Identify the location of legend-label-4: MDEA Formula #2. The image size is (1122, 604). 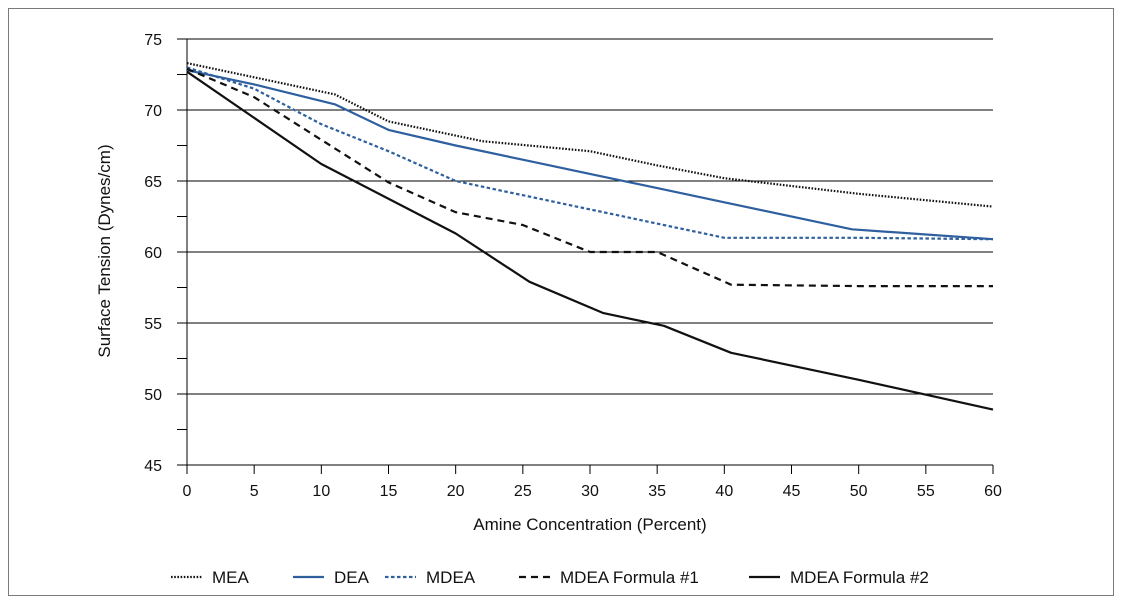
(859, 577).